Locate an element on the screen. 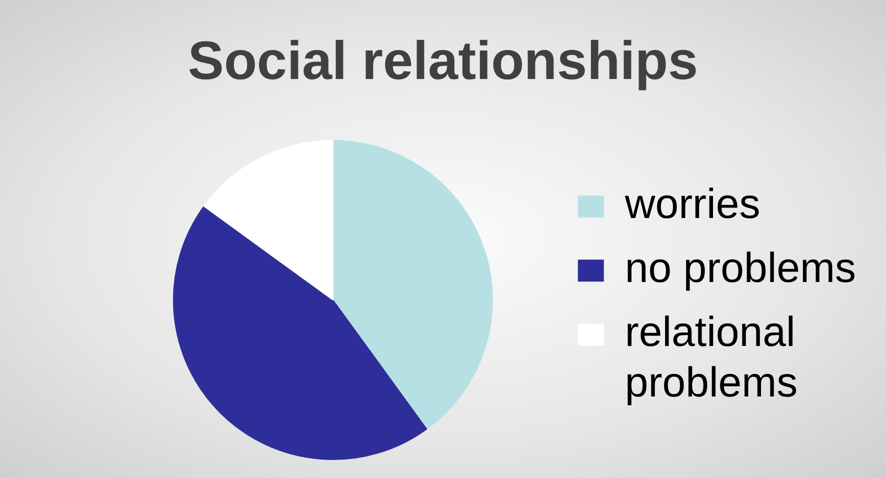 This screenshot has width=886, height=478. chart-title: Social relationships is located at coordinates (443, 61).